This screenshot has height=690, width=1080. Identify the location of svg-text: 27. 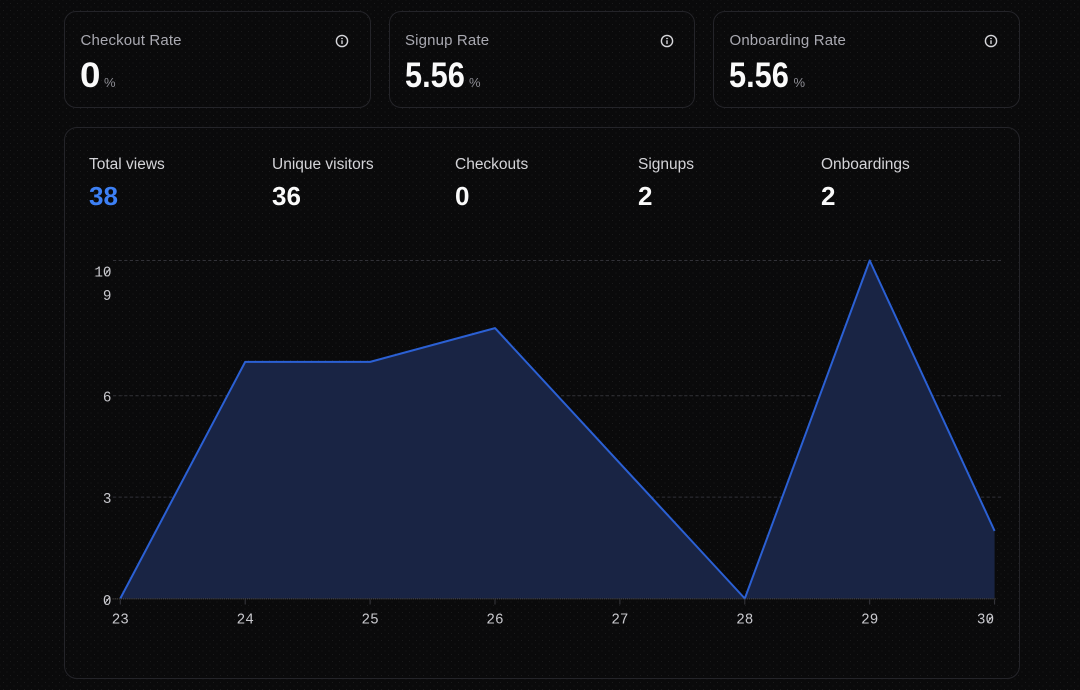
(619, 621).